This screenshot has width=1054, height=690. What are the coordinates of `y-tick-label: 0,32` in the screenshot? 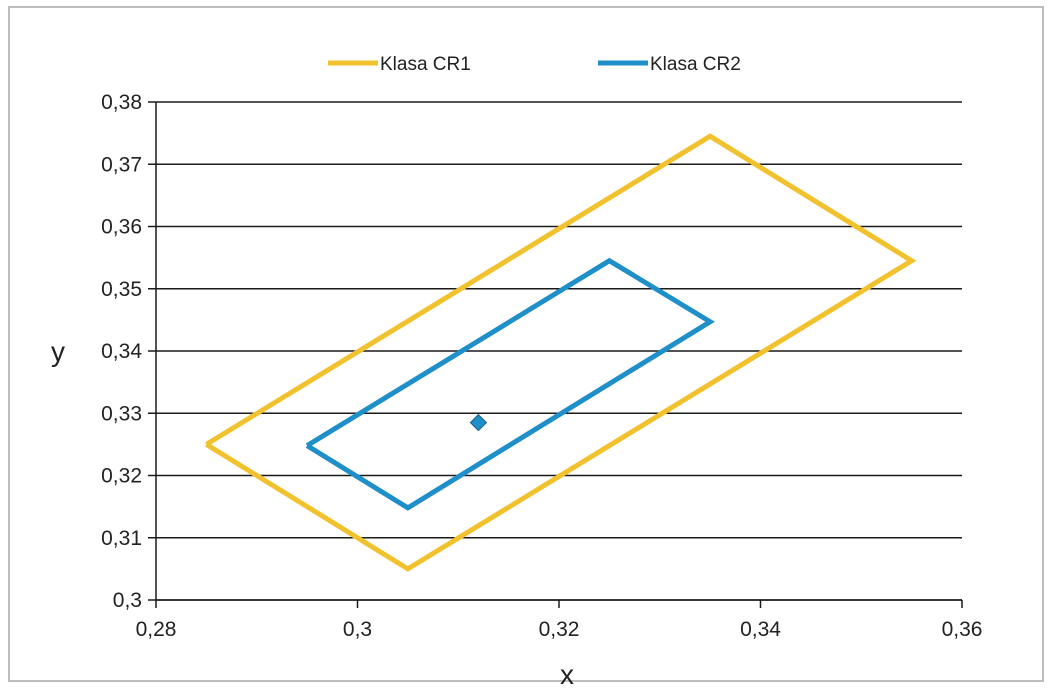 It's located at (121, 476).